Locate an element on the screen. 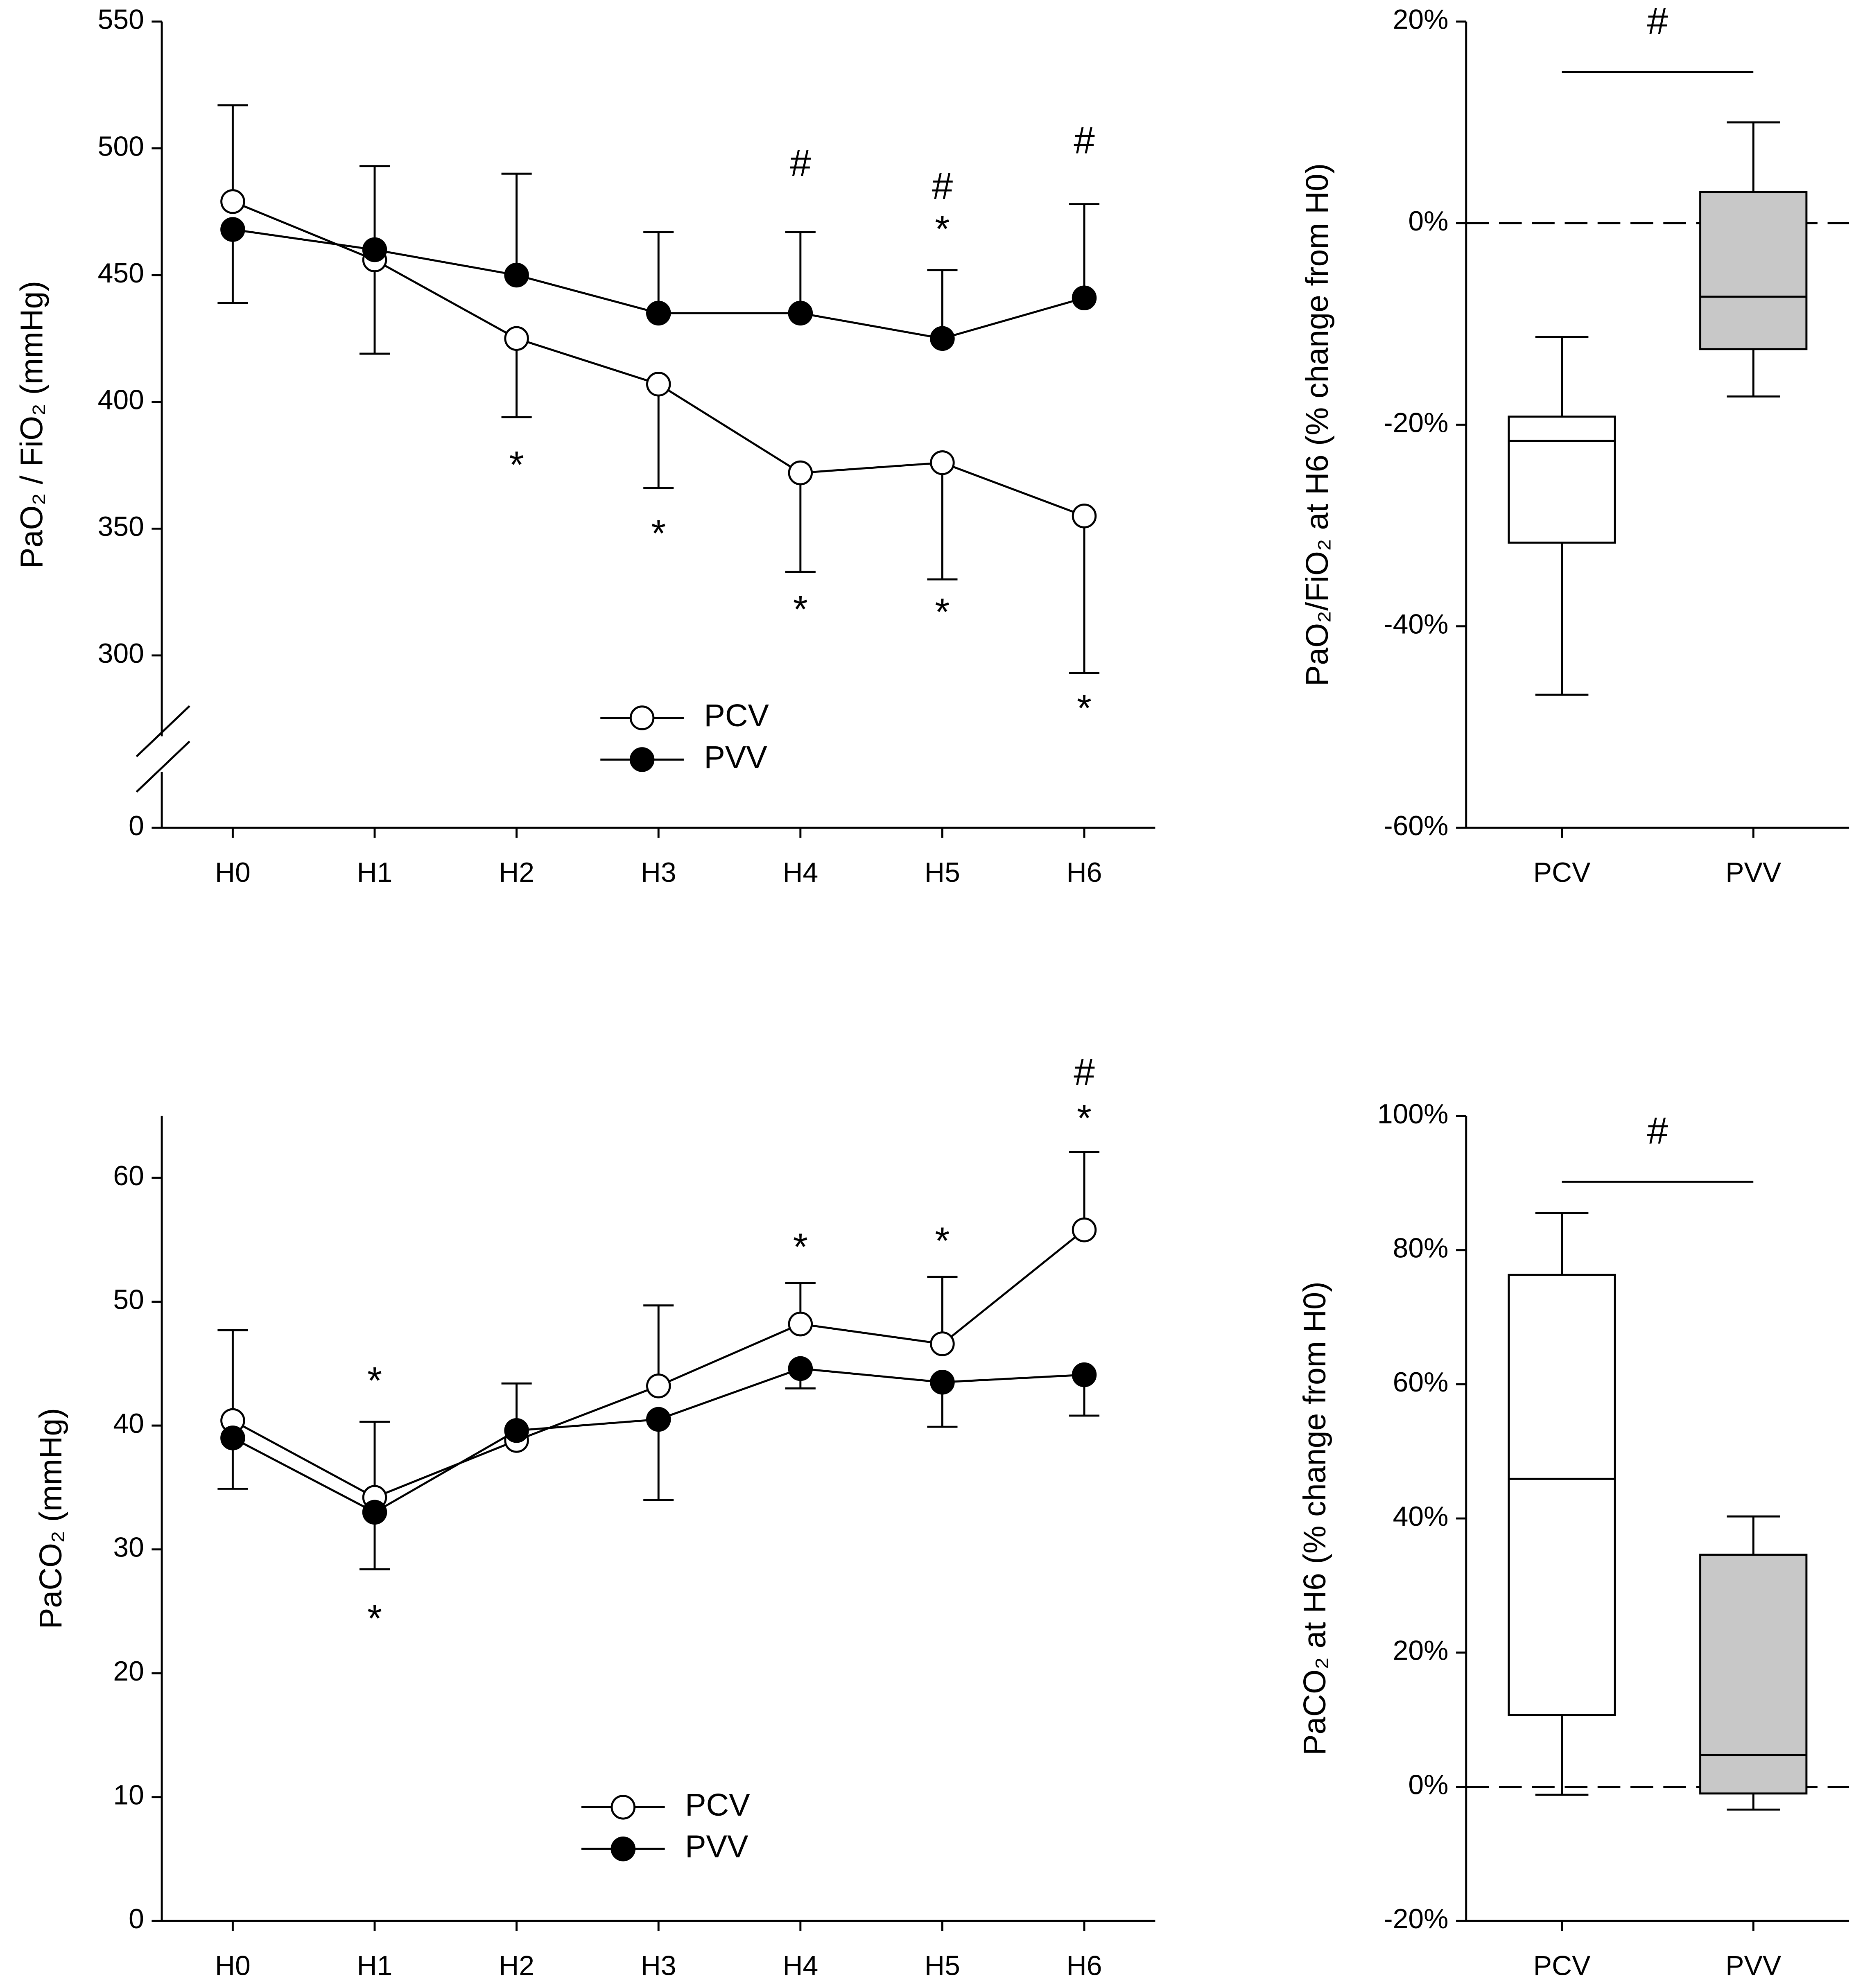 Image resolution: width=1863 pixels, height=1988 pixels. y-tick-label: 60 is located at coordinates (128, 1176).